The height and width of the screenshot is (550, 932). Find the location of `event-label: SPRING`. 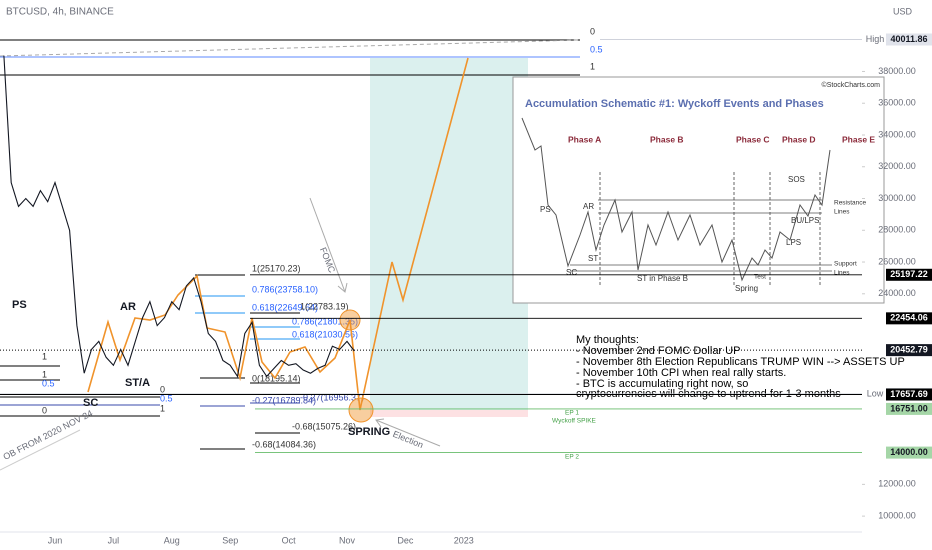

event-label: SPRING is located at coordinates (369, 432).